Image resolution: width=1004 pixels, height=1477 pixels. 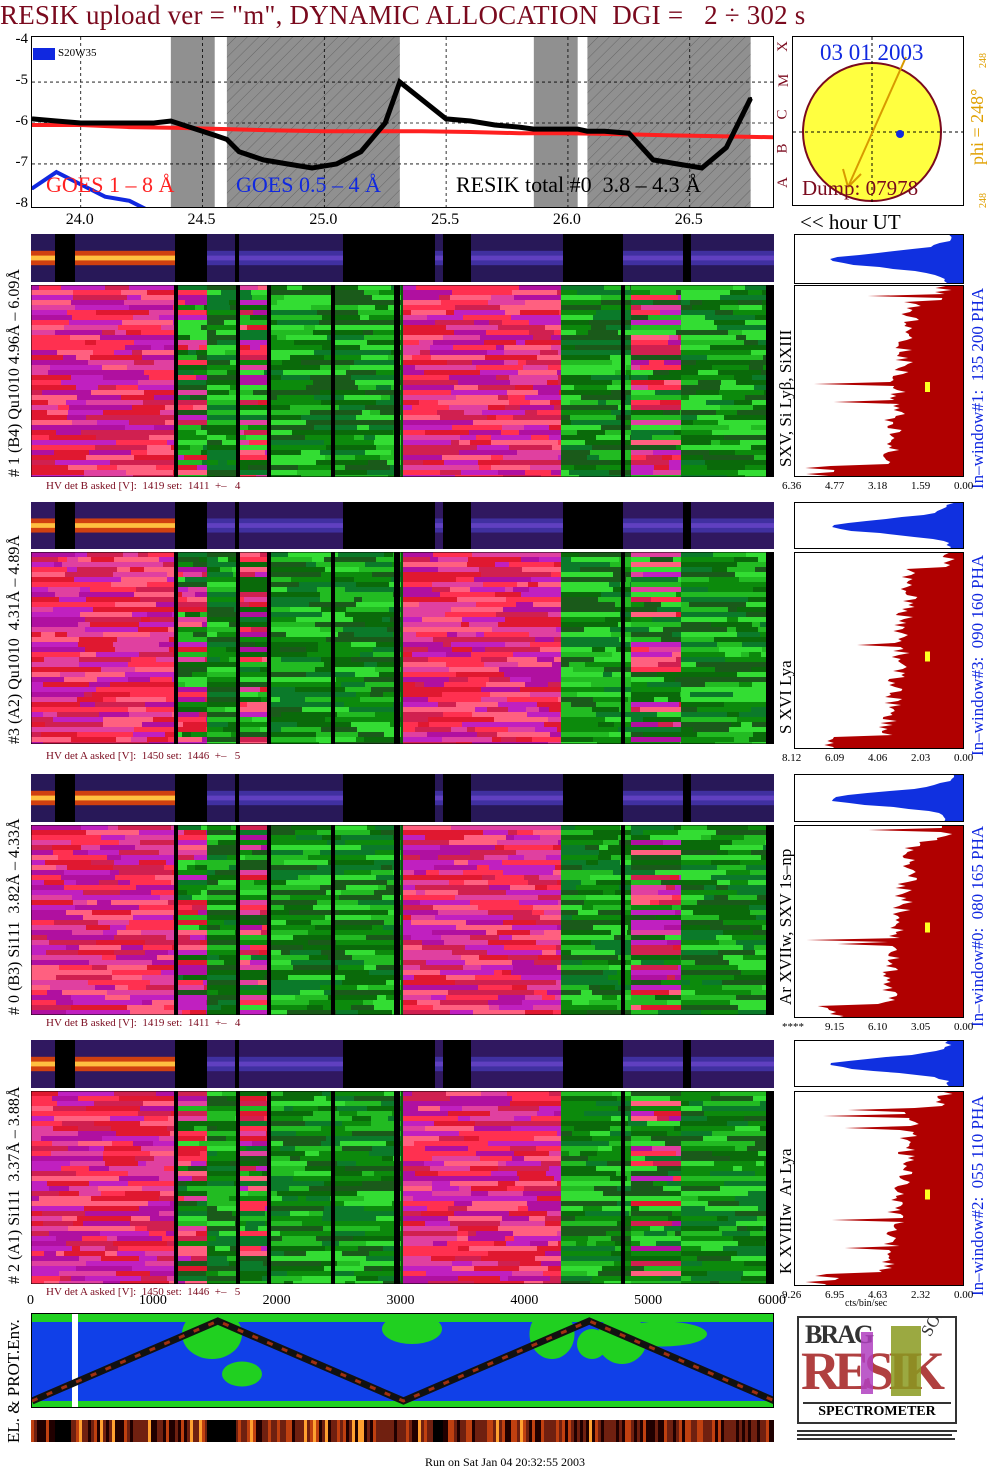 I want to click on hv-readout-1: HV det A asked [V]: 1450 set: 1446 +– 5, so click(x=143, y=756).